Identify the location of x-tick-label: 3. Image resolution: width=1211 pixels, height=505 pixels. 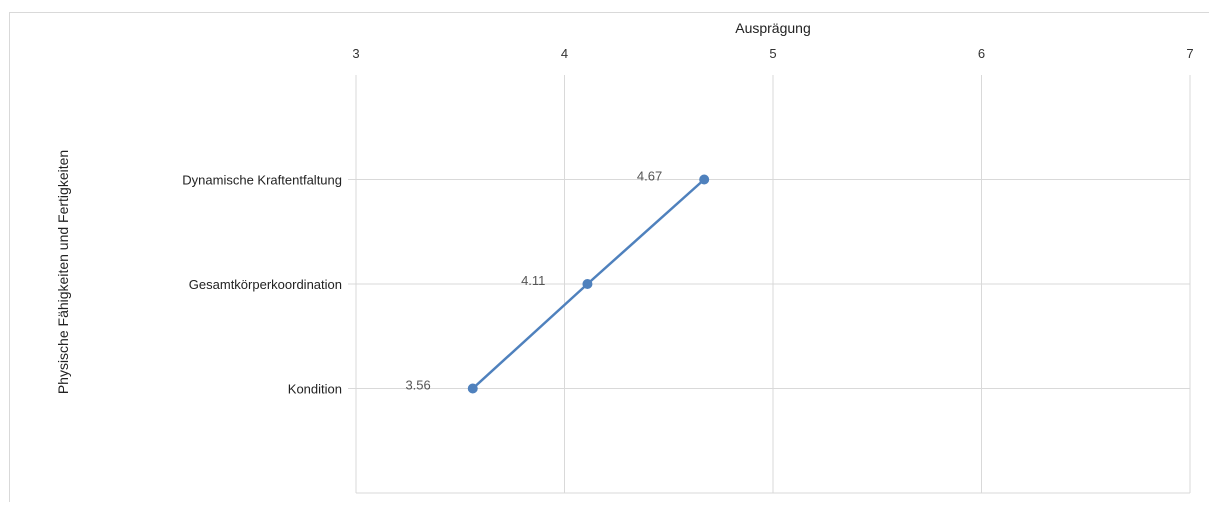
(355, 53).